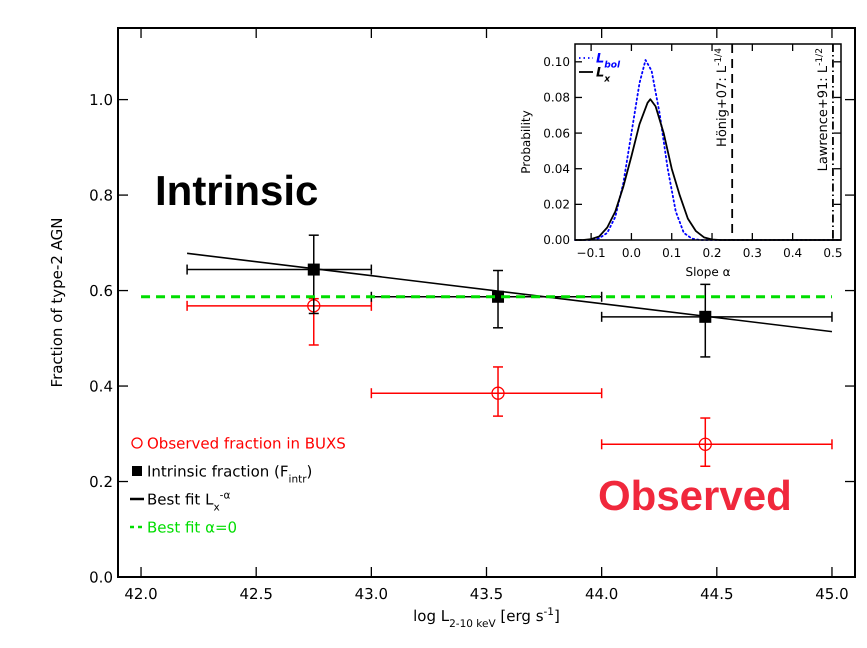 The height and width of the screenshot is (648, 867). I want to click on x-tick-label: 0.3, so click(752, 253).